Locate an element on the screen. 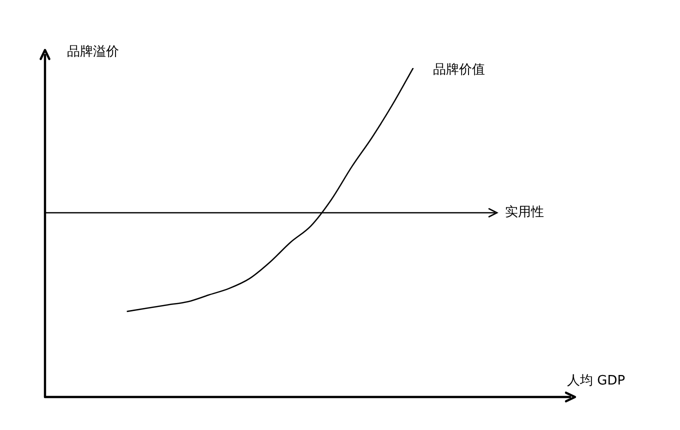 The width and height of the screenshot is (680, 430). y-axis-title: 品牌溢价 is located at coordinates (93, 52).